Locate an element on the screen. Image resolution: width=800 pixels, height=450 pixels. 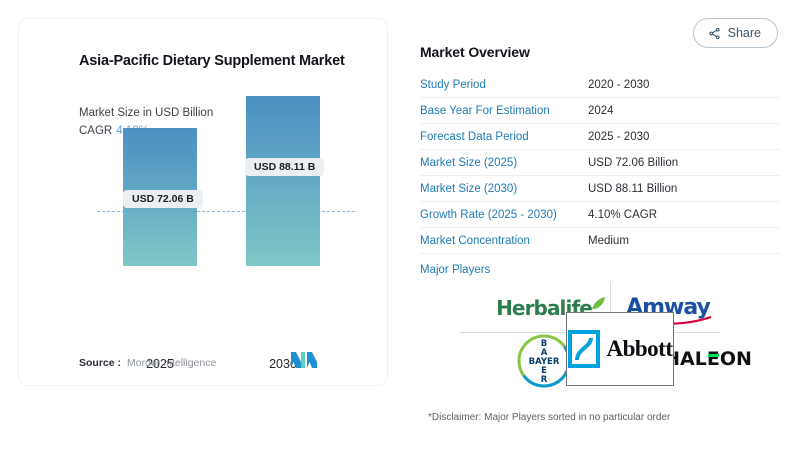
player-logo-abbott: Abbott is located at coordinates (620, 349).